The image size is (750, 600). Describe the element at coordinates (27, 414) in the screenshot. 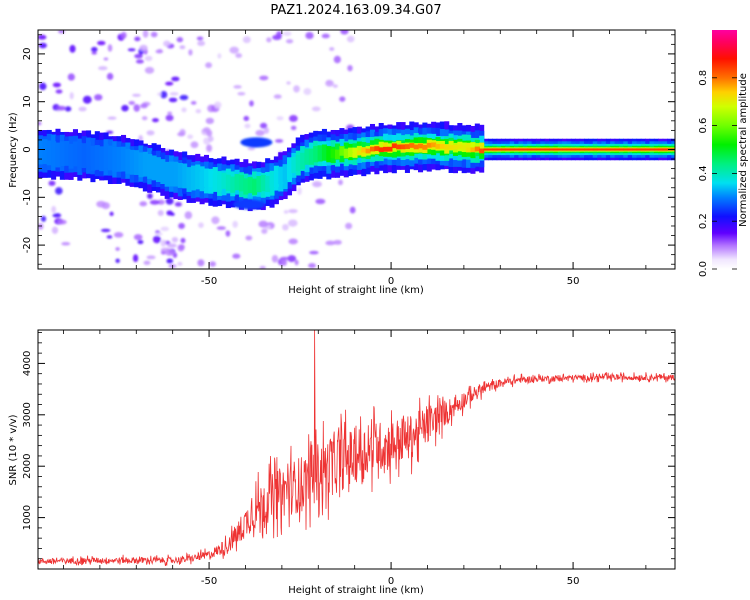

I see `snr-y-tick-label: 3000` at that location.